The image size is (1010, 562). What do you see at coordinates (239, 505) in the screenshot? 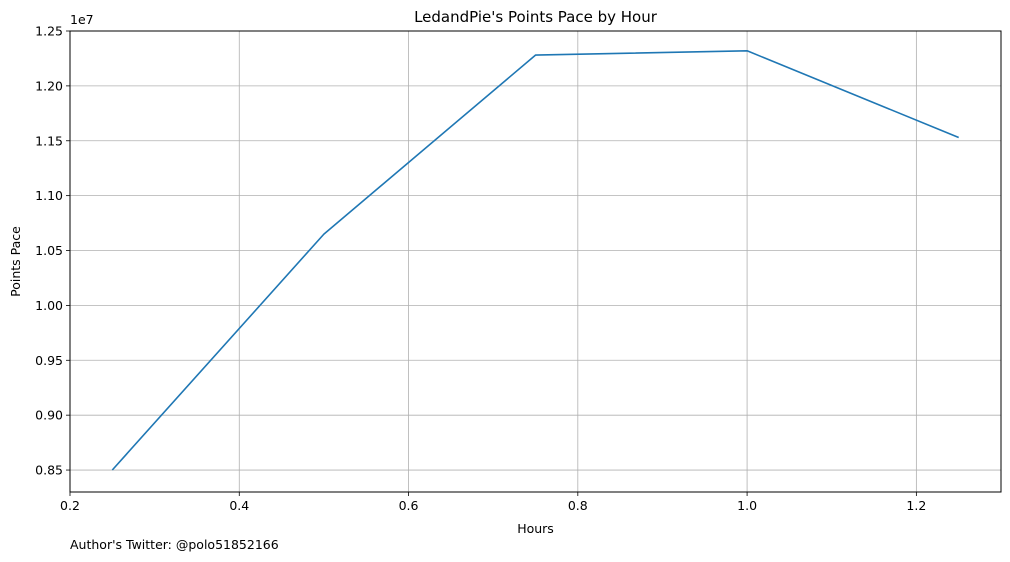
I see `x-tick-label: 0.4` at bounding box center [239, 505].